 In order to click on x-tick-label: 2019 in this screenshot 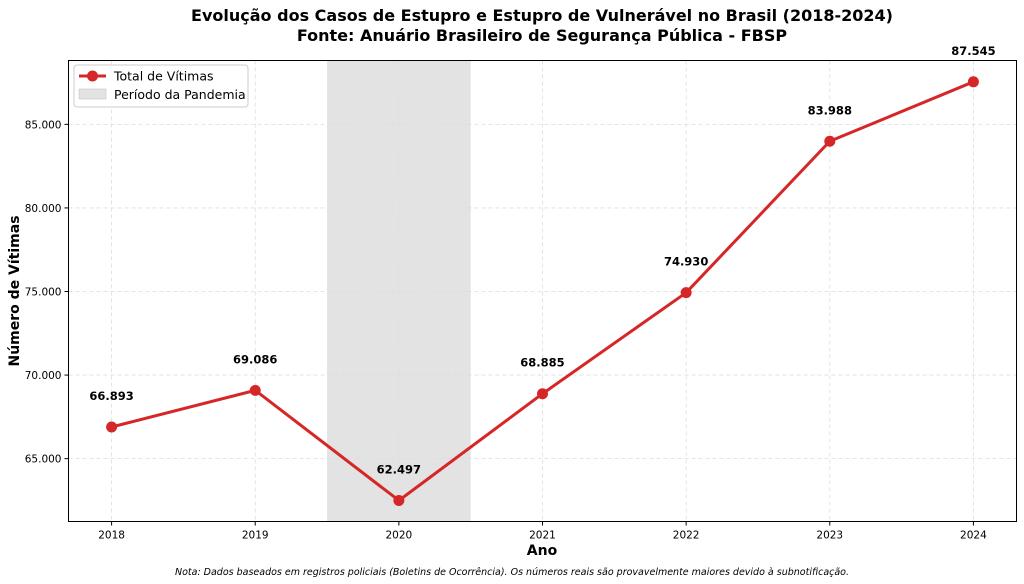, I will do `click(255, 536)`.